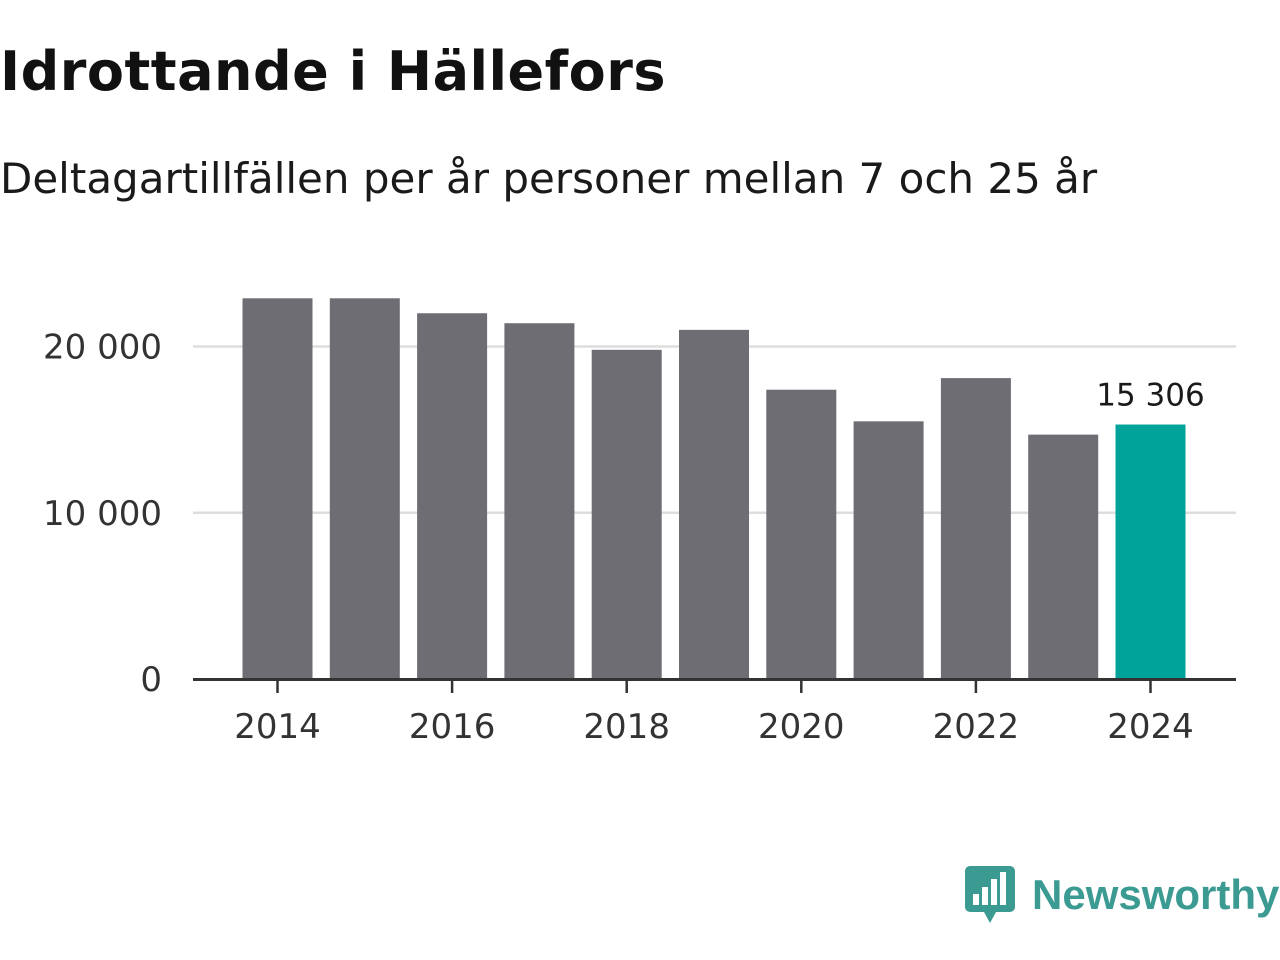 This screenshot has height=960, width=1280. I want to click on data-label-2024: 15 306, so click(1150, 396).